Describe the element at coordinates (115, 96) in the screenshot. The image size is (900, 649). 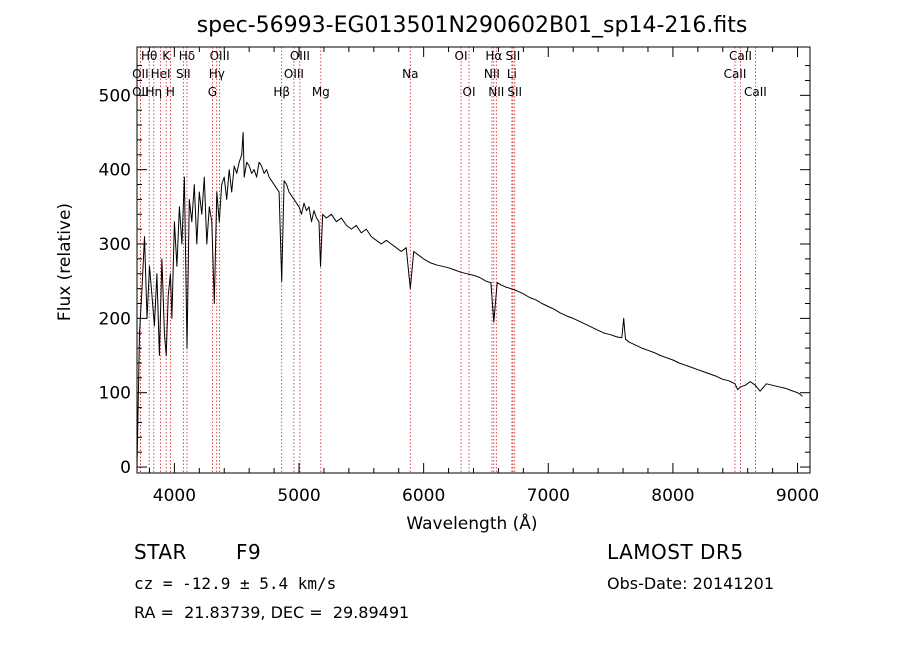
I see `y-tick-label: 500` at that location.